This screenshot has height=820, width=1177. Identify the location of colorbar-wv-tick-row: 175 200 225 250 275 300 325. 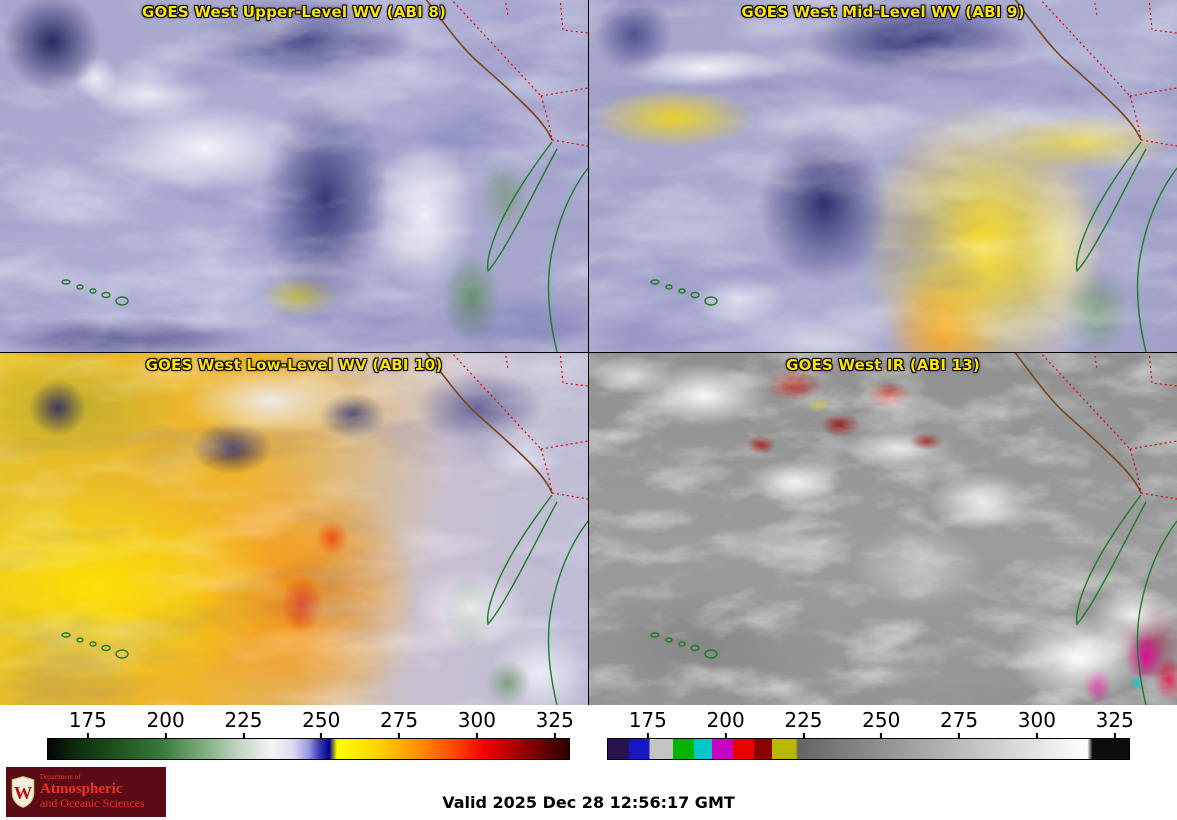
(310, 722).